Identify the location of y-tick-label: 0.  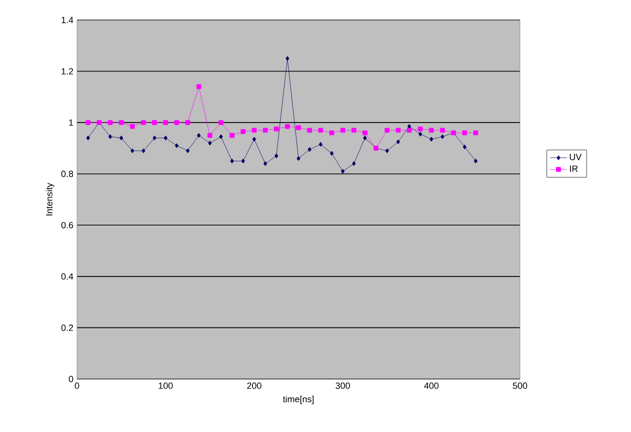
(71, 379).